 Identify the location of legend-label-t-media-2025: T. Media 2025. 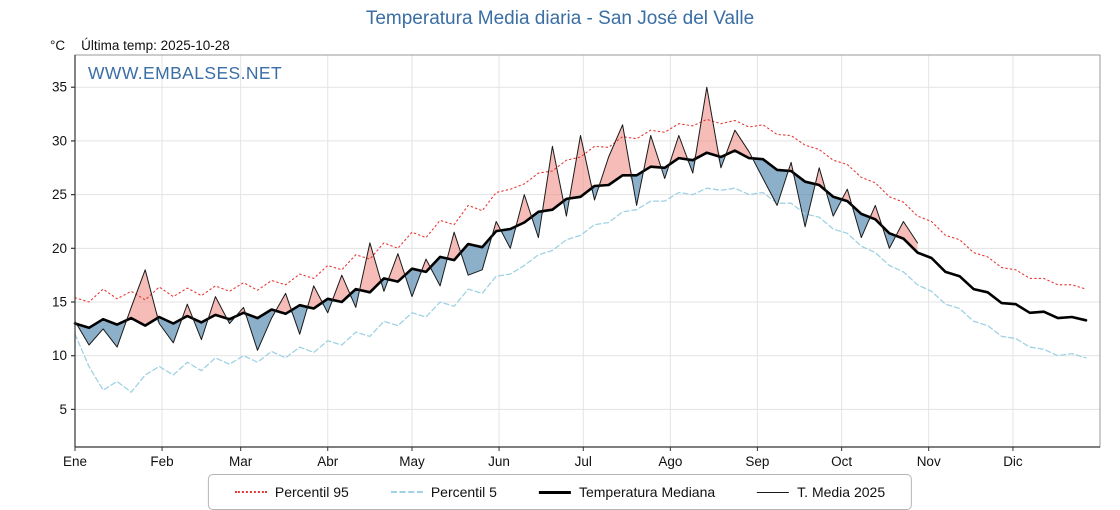
(841, 492).